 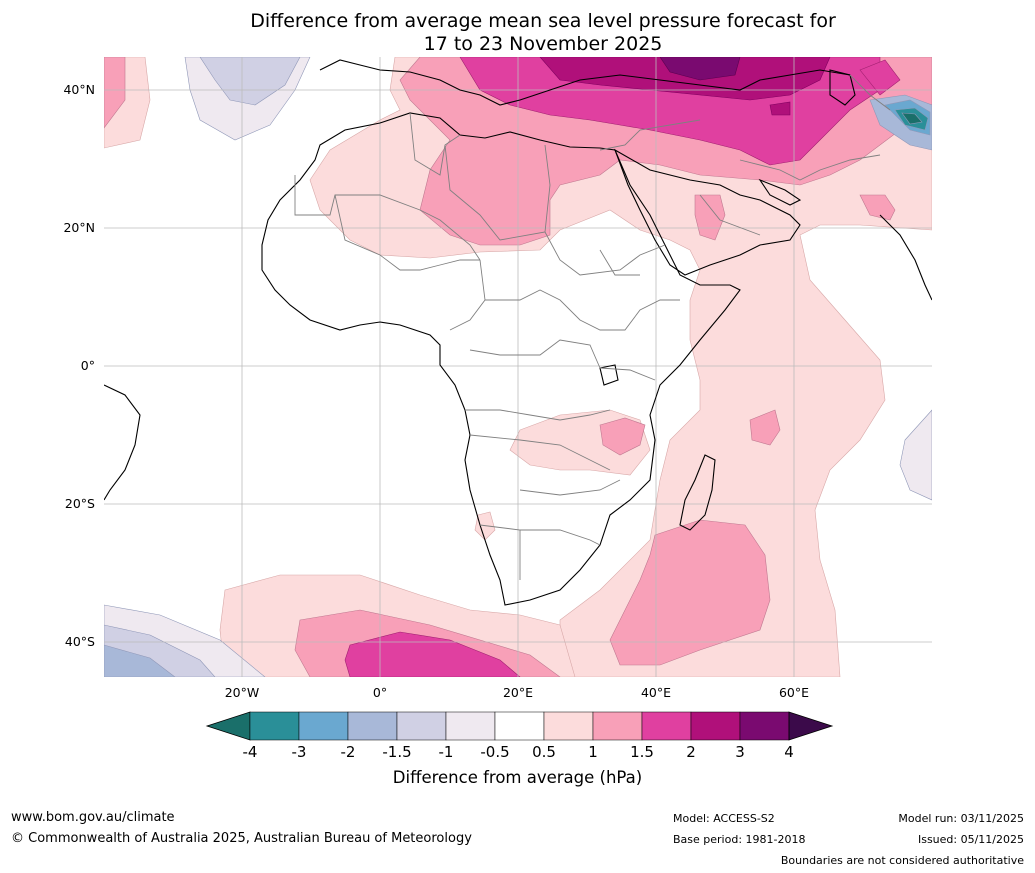 What do you see at coordinates (250, 752) in the screenshot?
I see `colorbar-tick: -4` at bounding box center [250, 752].